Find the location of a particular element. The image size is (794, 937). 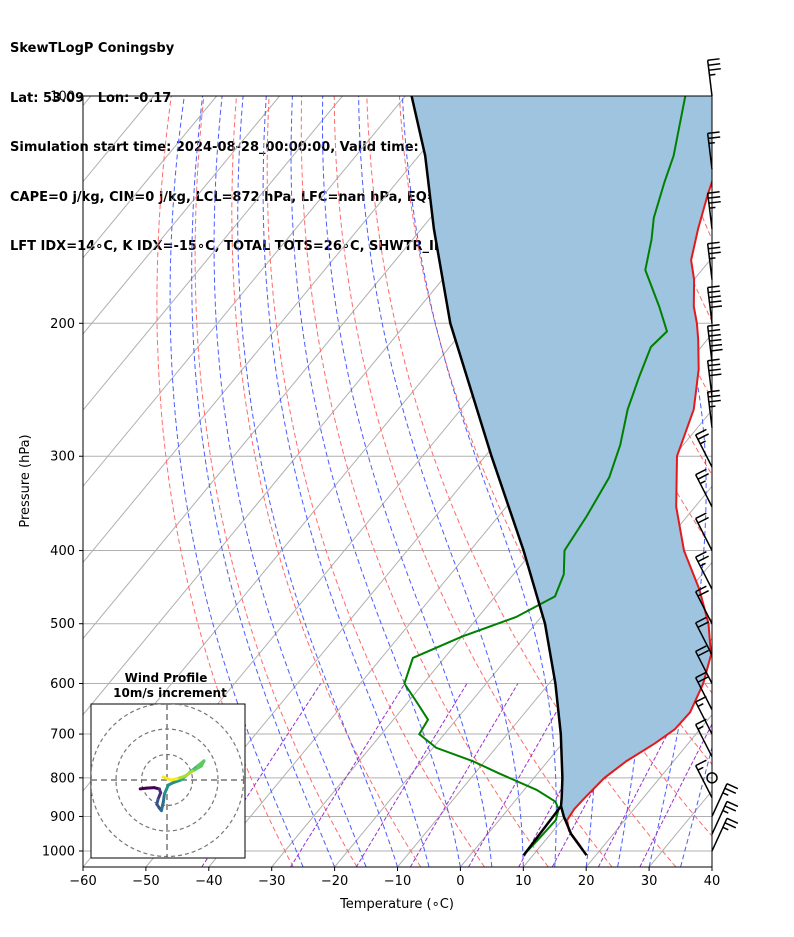

y-tick-label: 900 is located at coordinates (62, 817).